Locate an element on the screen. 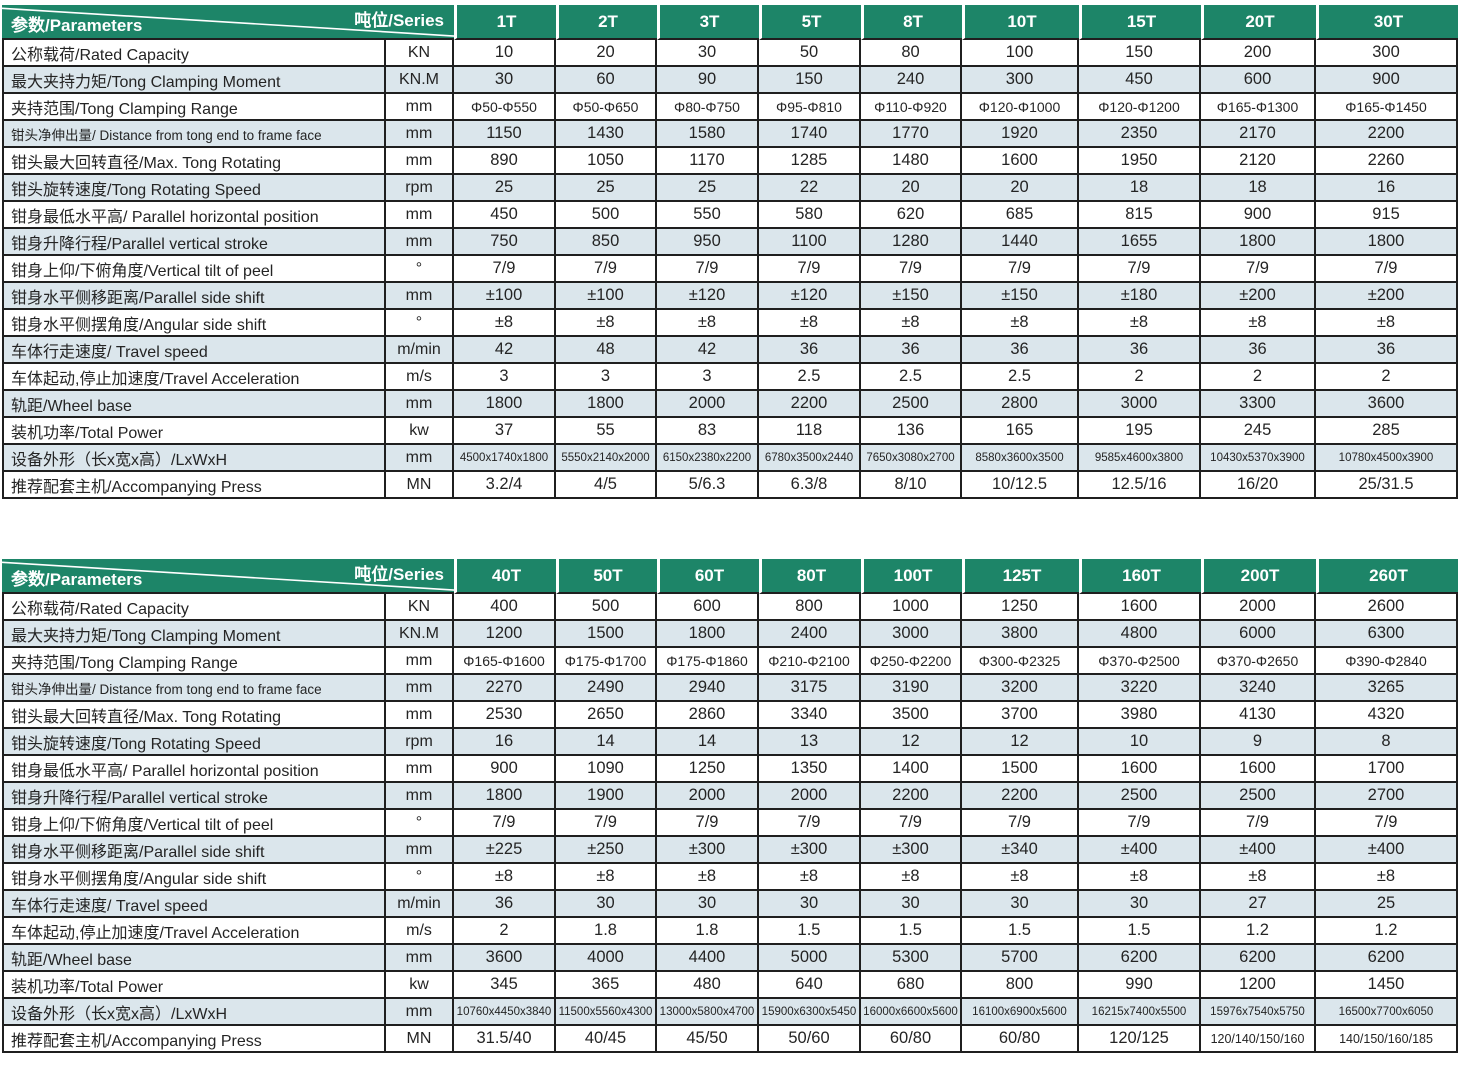  value-cell: 2 is located at coordinates (1258, 377).